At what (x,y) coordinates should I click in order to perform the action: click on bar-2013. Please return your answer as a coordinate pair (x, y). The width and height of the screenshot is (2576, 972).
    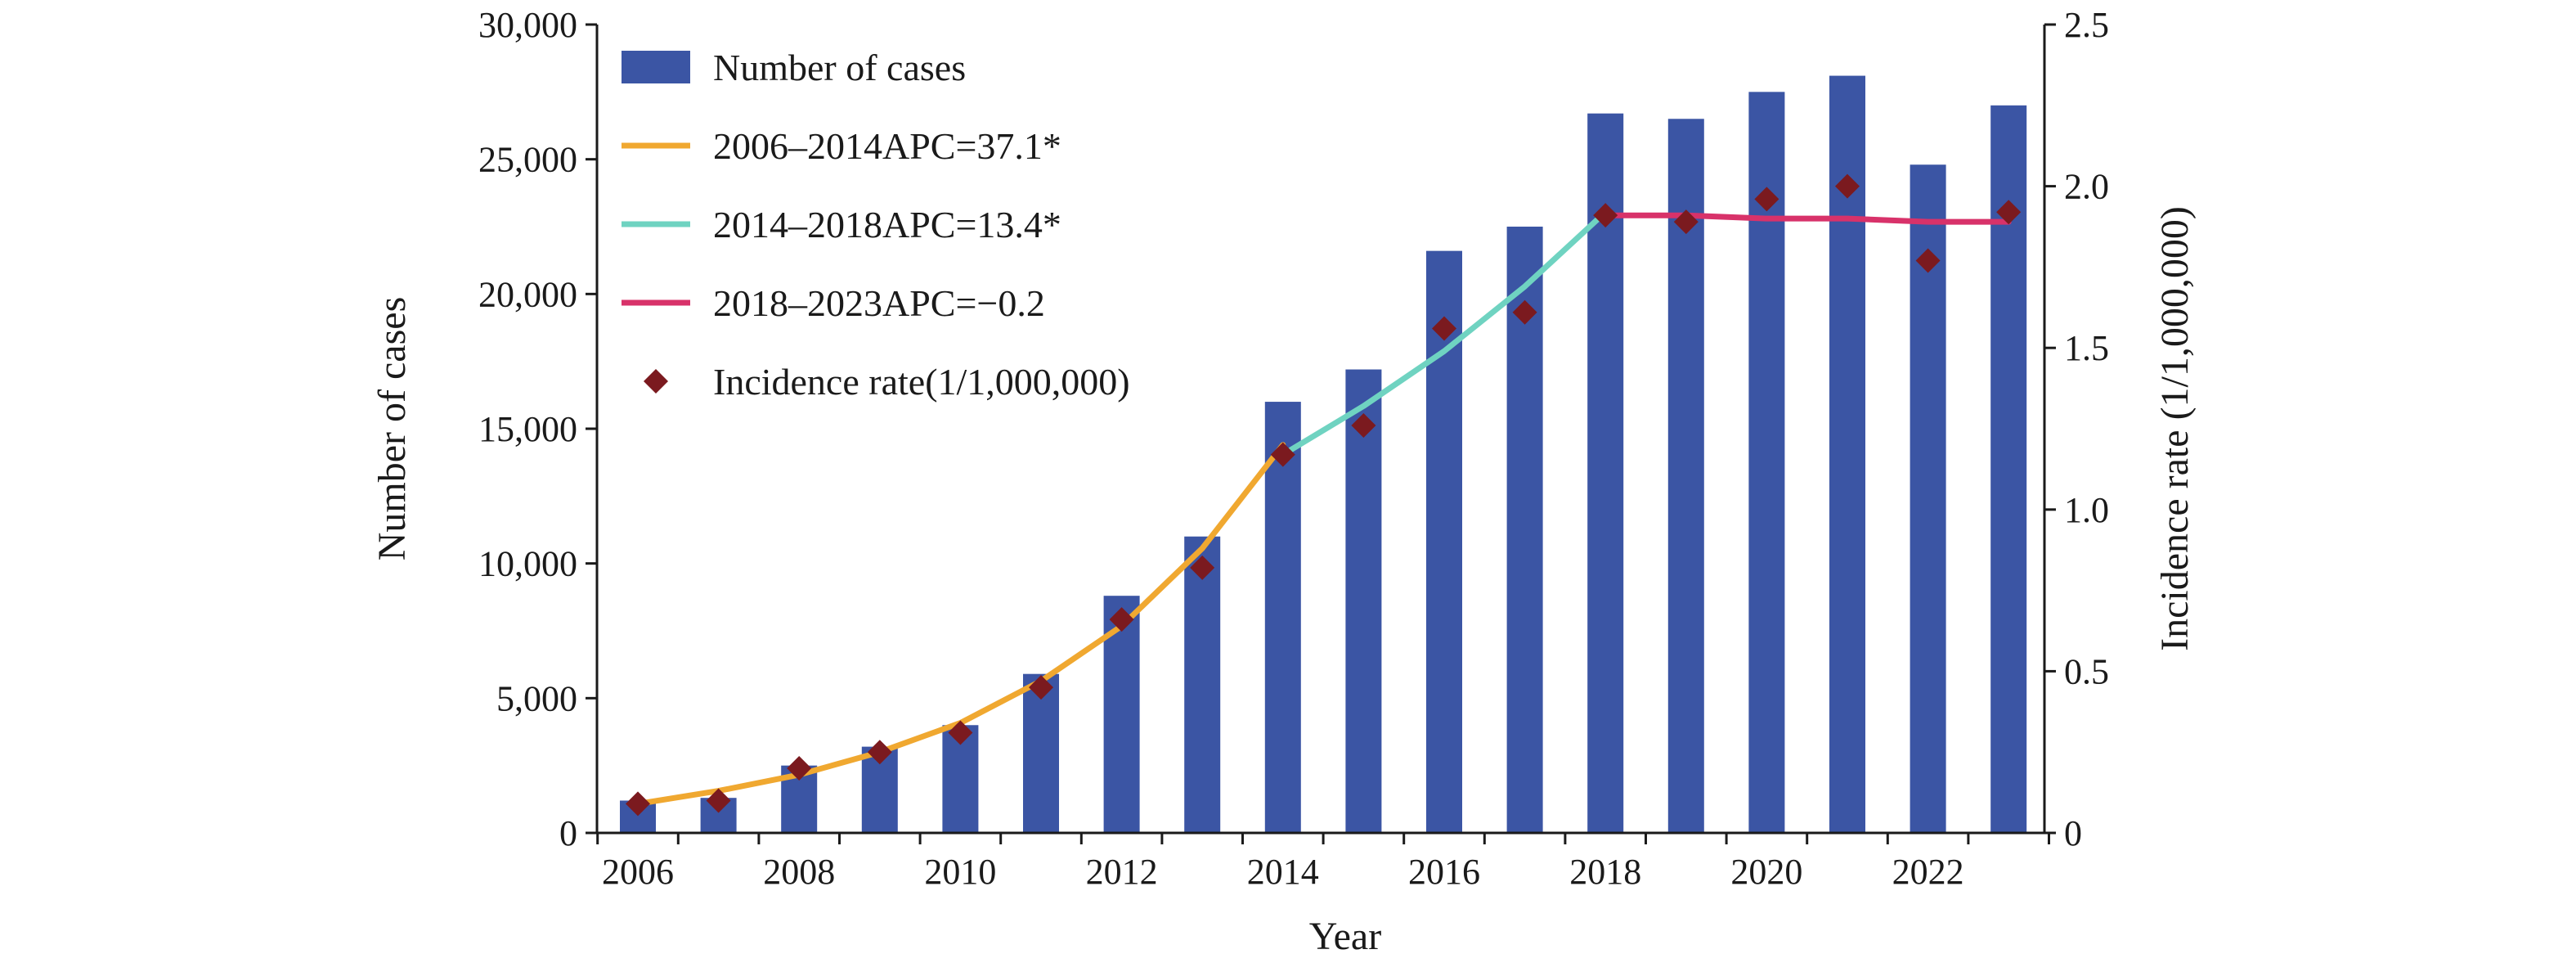
    Looking at the image, I should click on (1203, 685).